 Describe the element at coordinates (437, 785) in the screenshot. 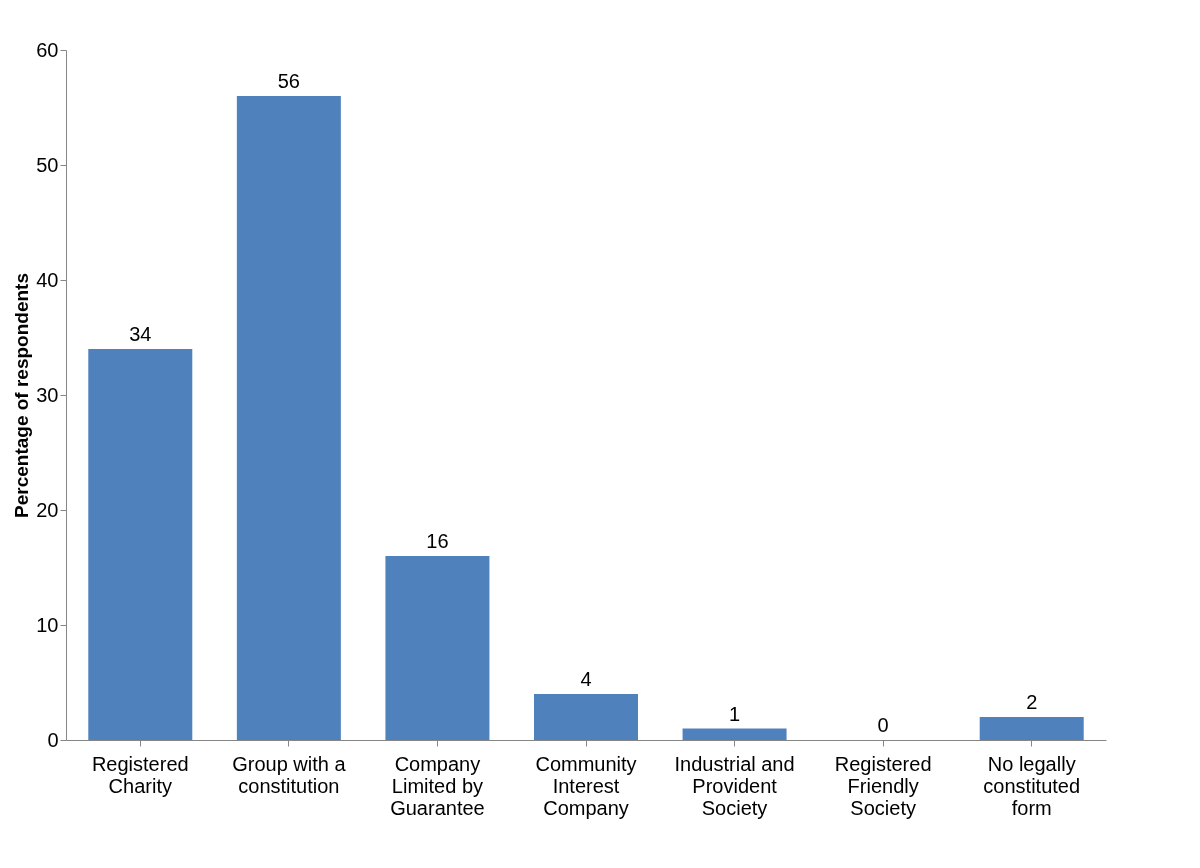

I see `x-tick-label: Company Limited by Guarantee` at that location.